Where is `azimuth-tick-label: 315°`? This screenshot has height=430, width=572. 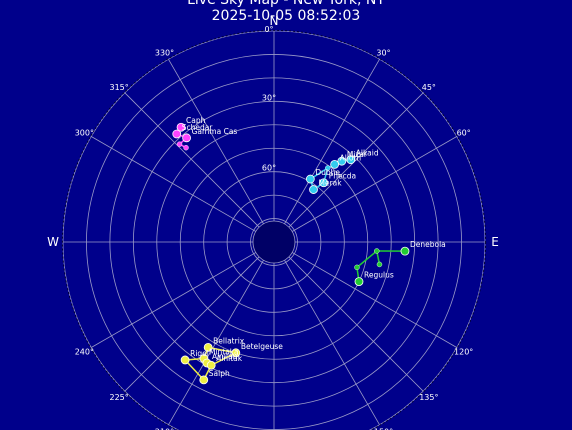 azimuth-tick-label: 315° is located at coordinates (119, 87).